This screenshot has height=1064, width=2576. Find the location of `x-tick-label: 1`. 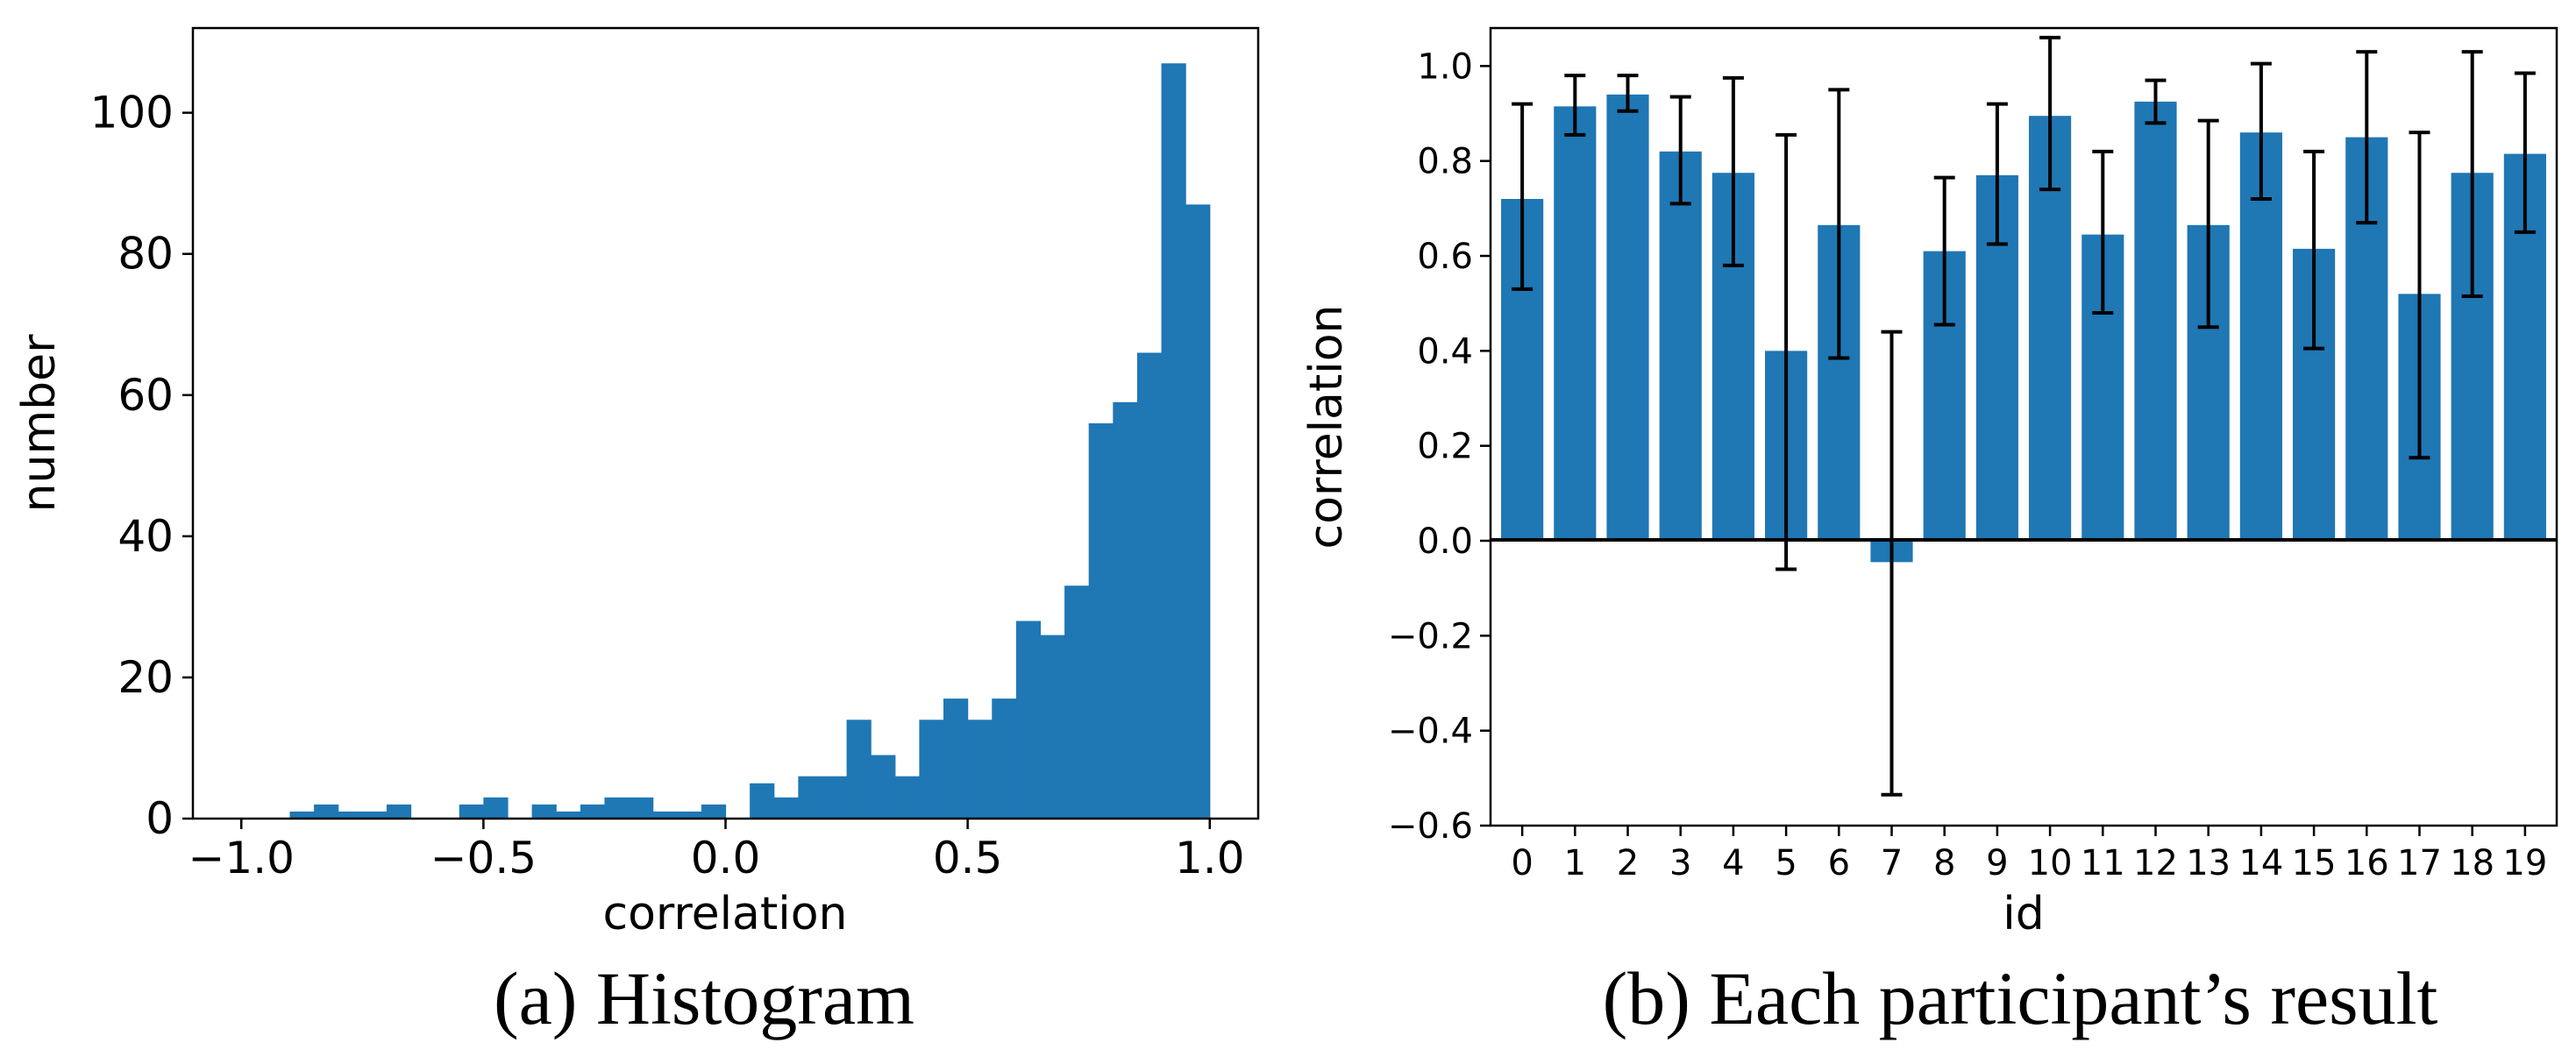

x-tick-label: 1 is located at coordinates (1575, 863).